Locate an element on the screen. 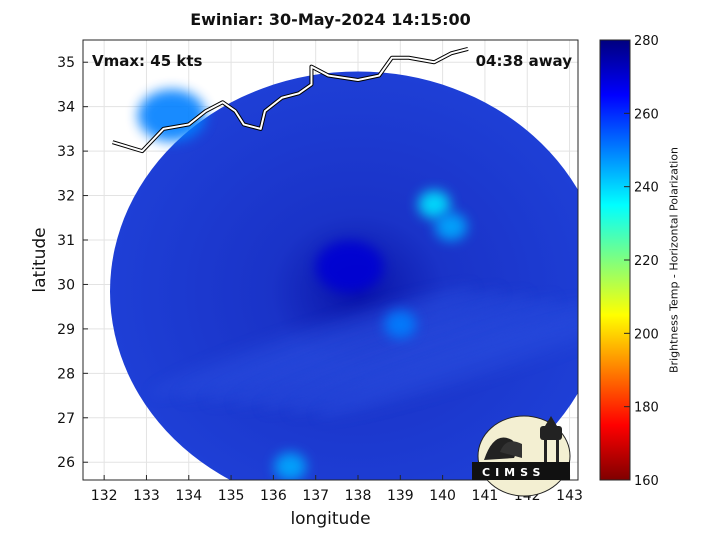 Image resolution: width=720 pixels, height=544 pixels. y-tick-label: 34 is located at coordinates (66, 108).